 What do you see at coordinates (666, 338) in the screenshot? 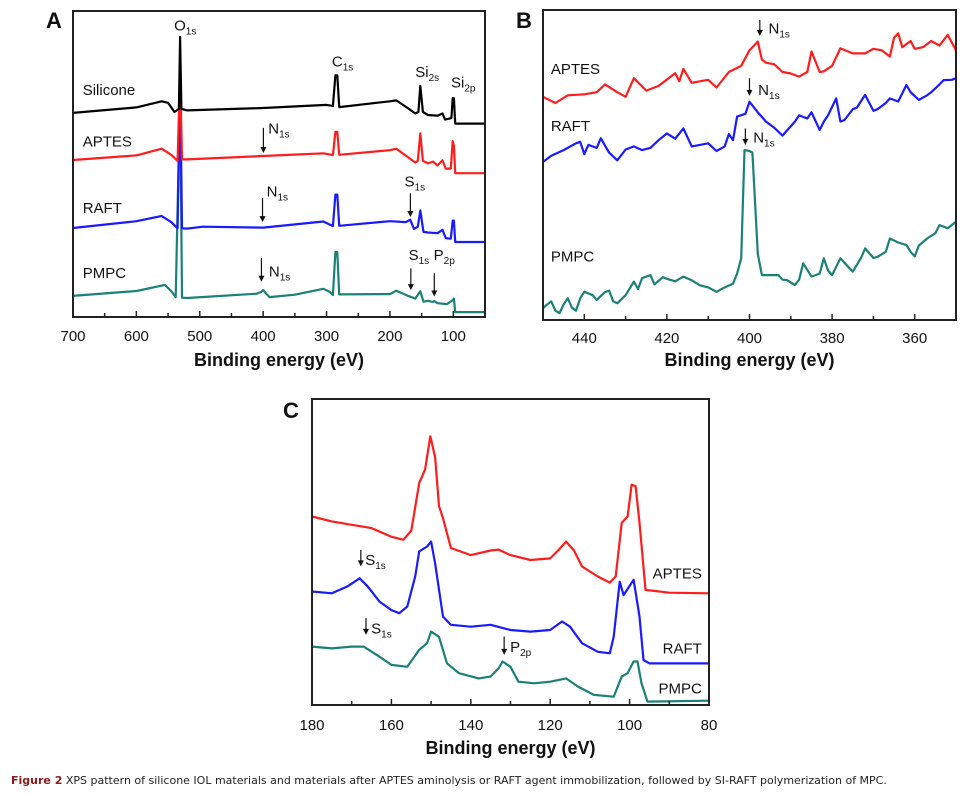
I see `x-tick-label: 420` at bounding box center [666, 338].